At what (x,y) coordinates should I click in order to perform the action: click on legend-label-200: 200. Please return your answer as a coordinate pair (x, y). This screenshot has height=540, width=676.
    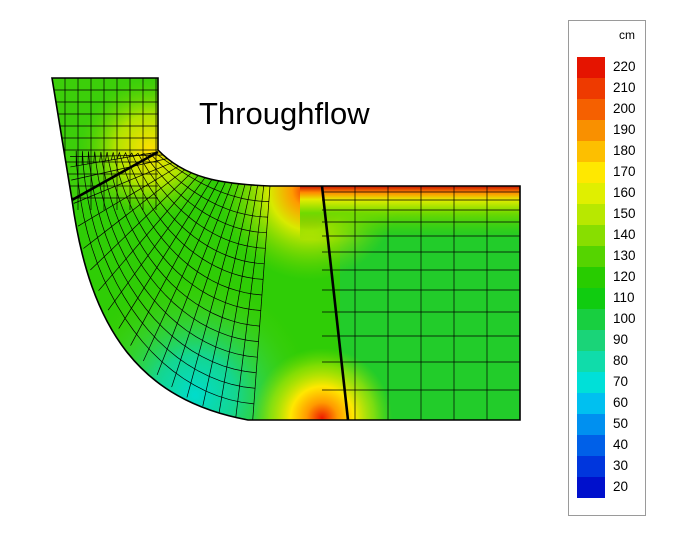
    Looking at the image, I should click on (624, 108).